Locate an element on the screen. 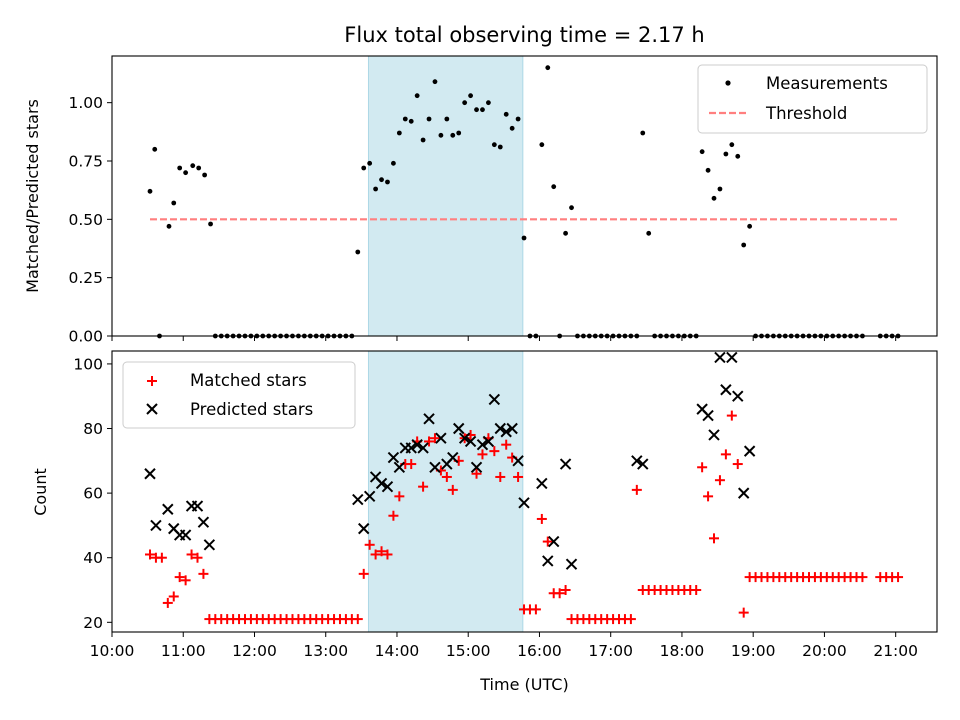 This screenshot has width=960, height=720. y-tick-label: 0.50 is located at coordinates (85, 220).